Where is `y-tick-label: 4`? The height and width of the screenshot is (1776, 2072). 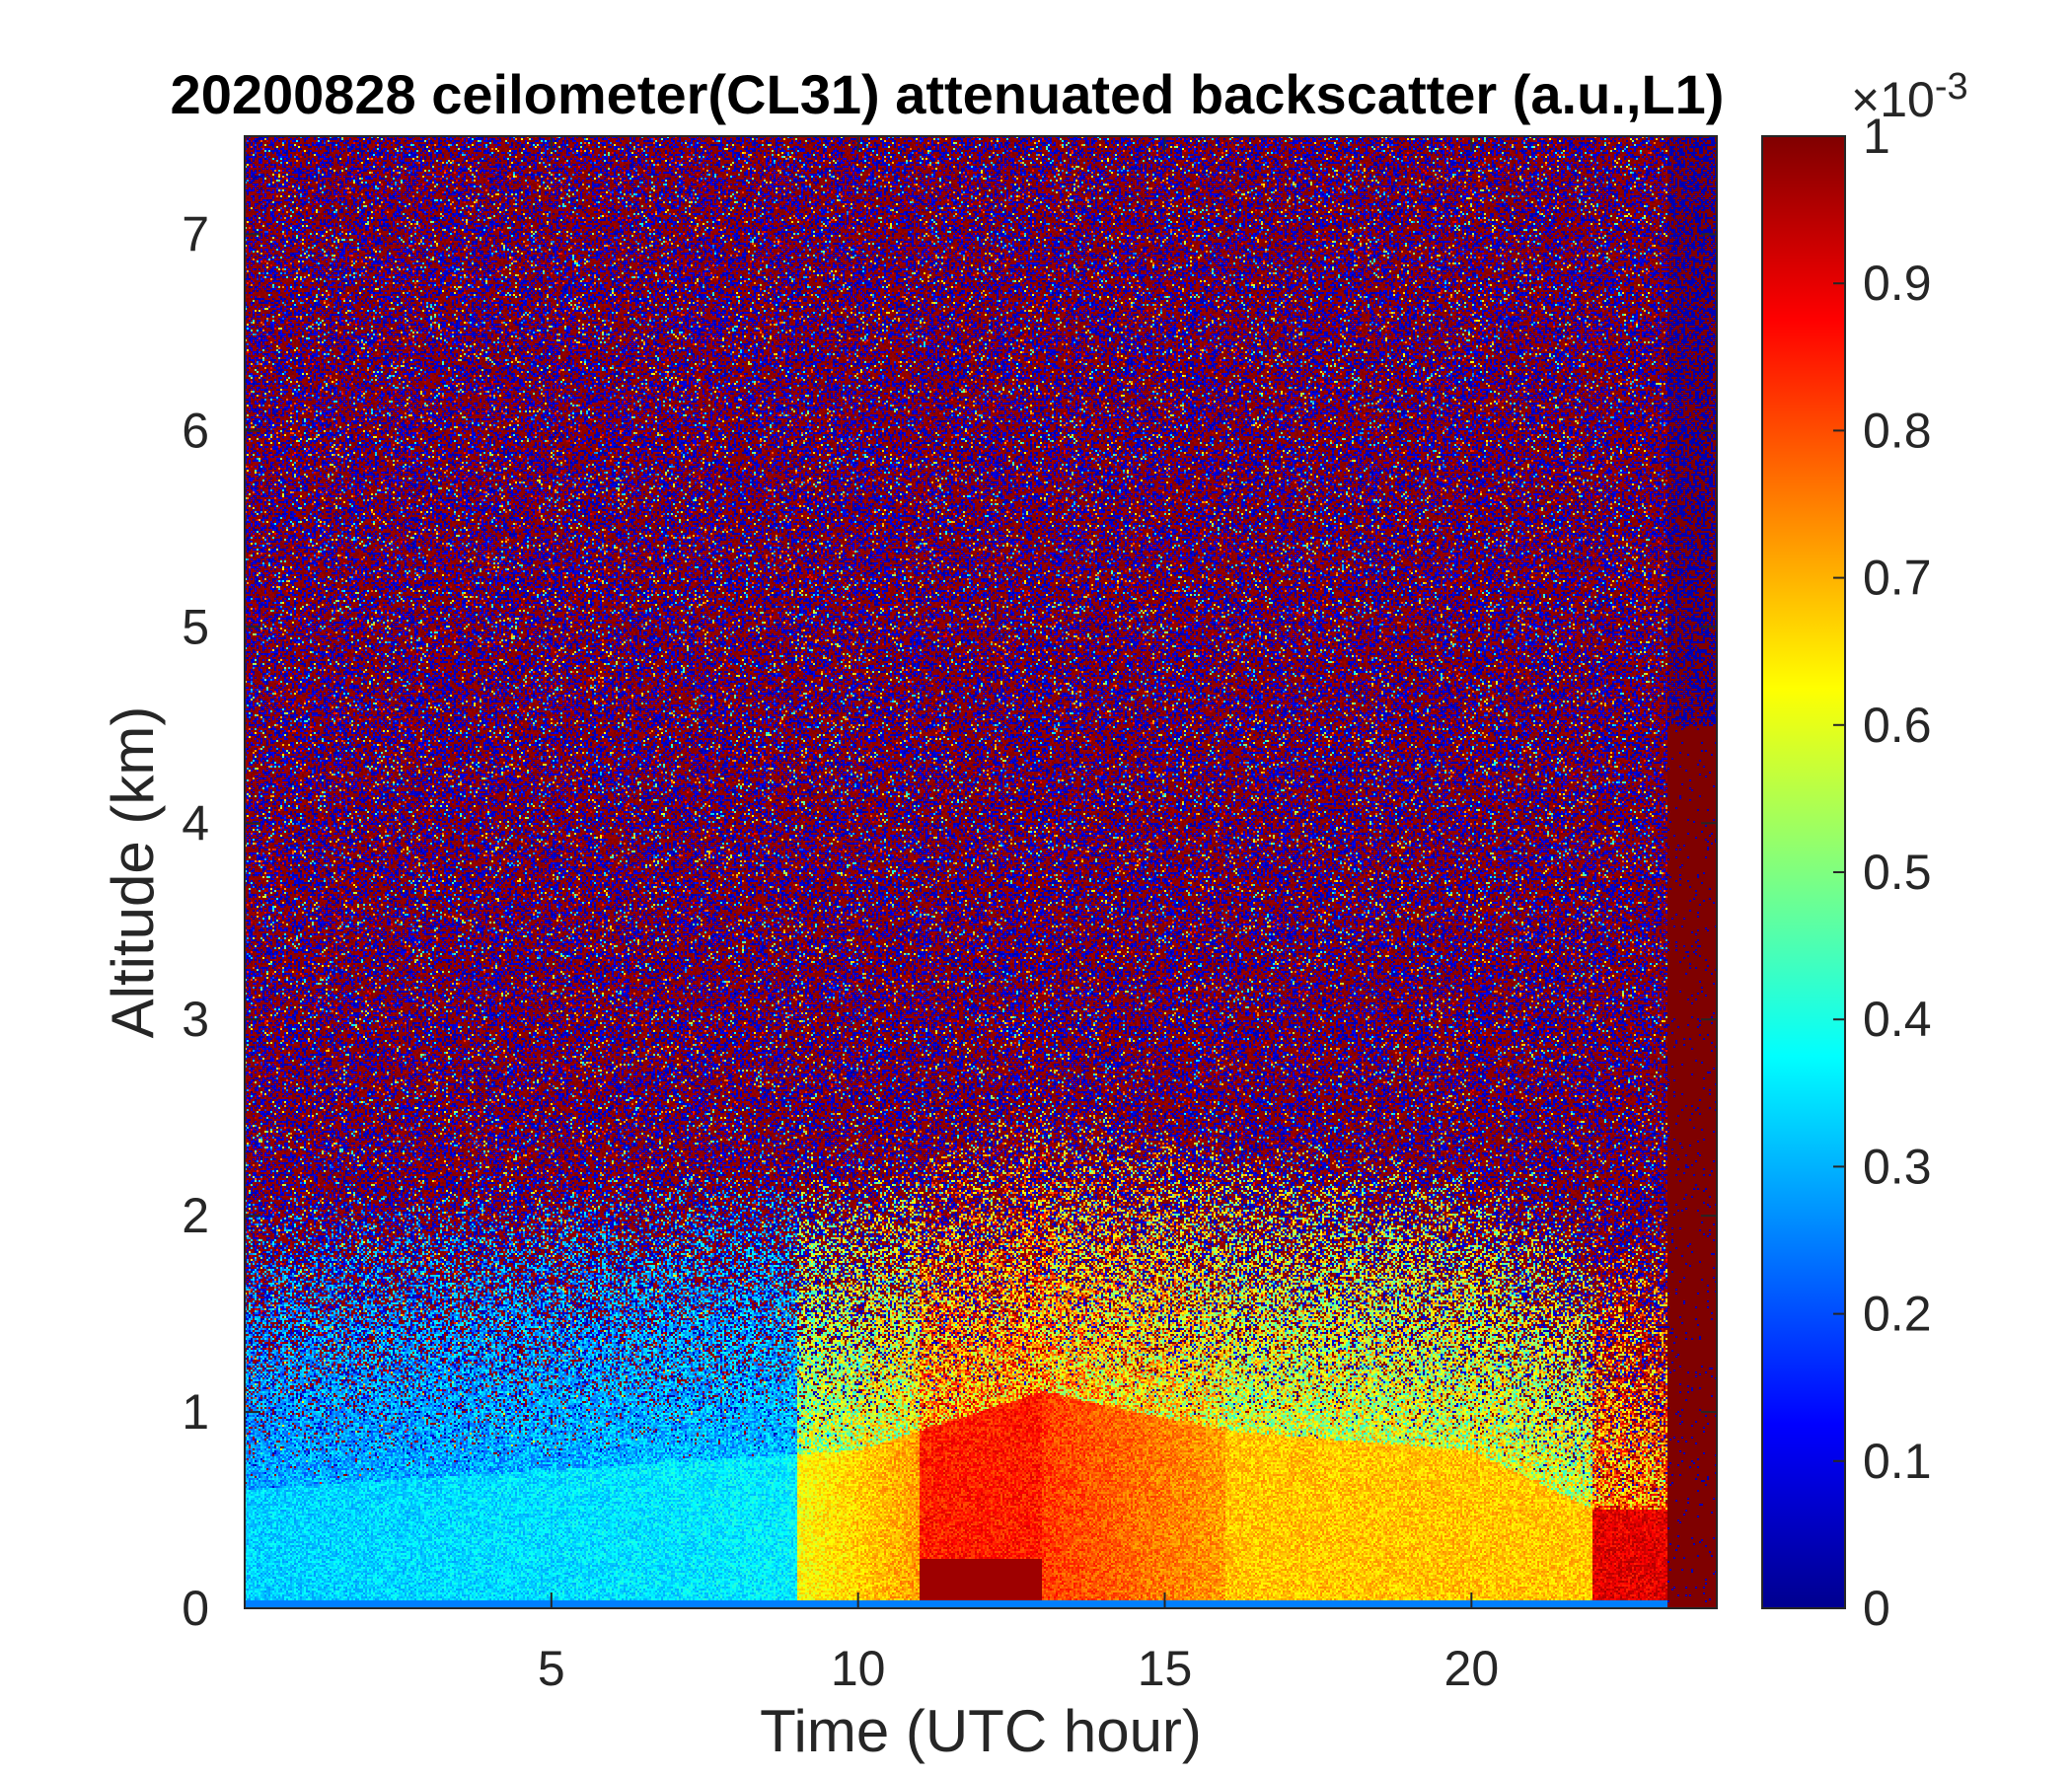
y-tick-label: 4 is located at coordinates (196, 823).